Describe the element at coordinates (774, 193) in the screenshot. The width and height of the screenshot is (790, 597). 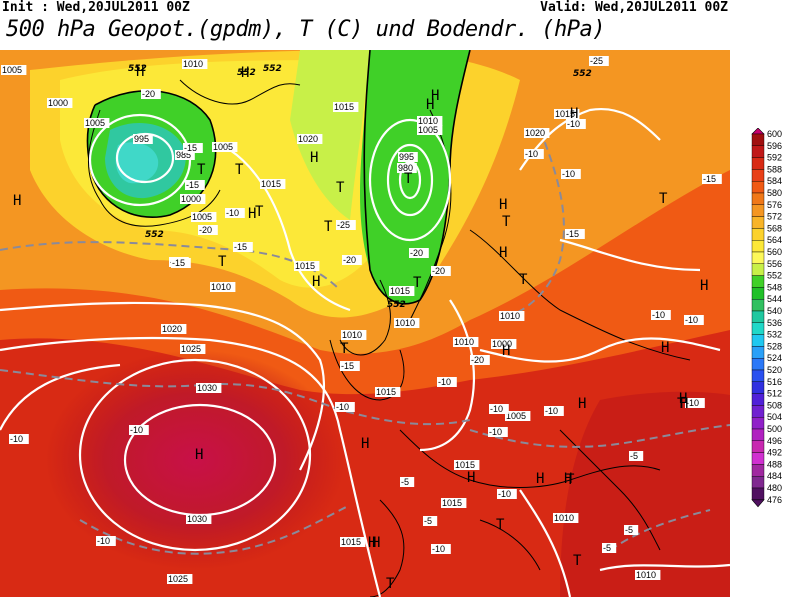
I see `legend-level-label: 580` at that location.